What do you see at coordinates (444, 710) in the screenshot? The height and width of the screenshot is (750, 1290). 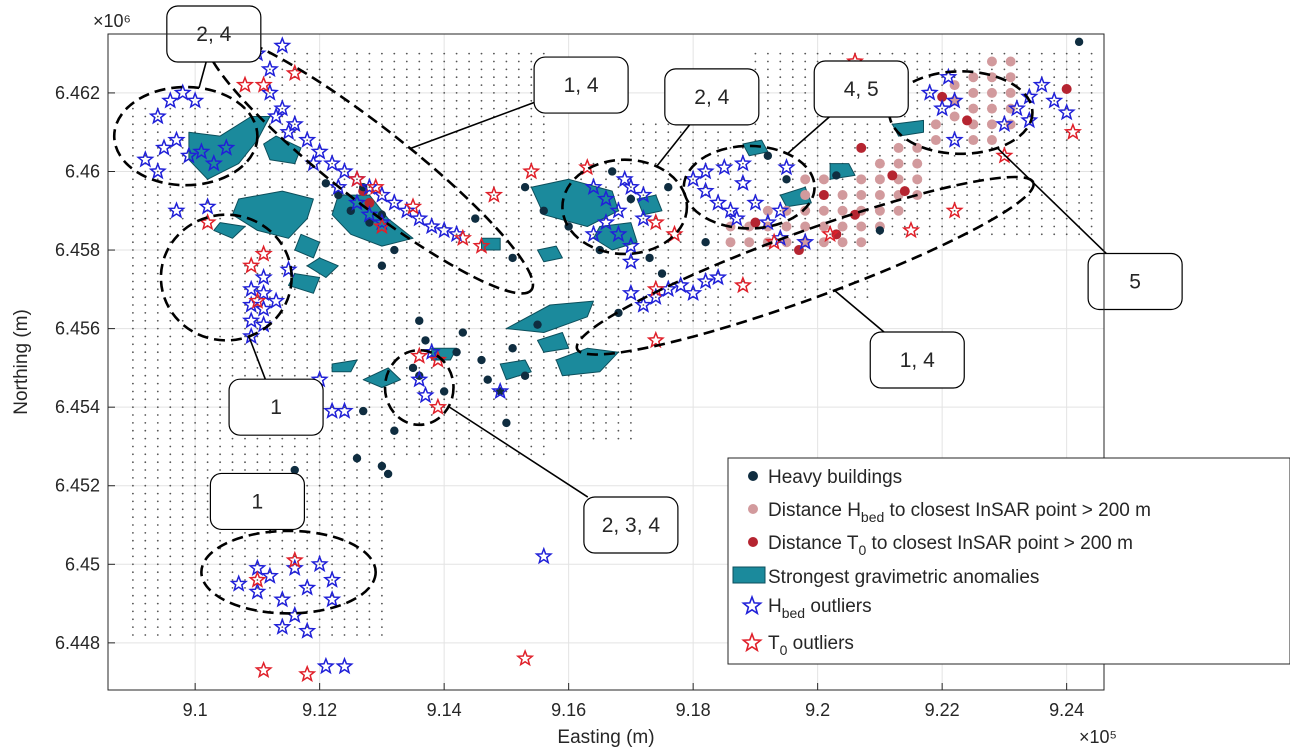 I see `x-tick-label: 9.14` at bounding box center [444, 710].